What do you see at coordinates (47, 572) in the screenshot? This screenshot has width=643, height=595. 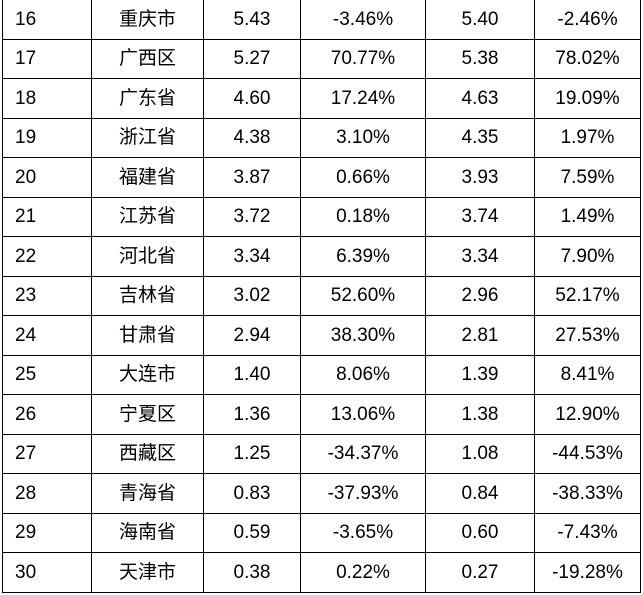 I see `rank-cell: 30` at bounding box center [47, 572].